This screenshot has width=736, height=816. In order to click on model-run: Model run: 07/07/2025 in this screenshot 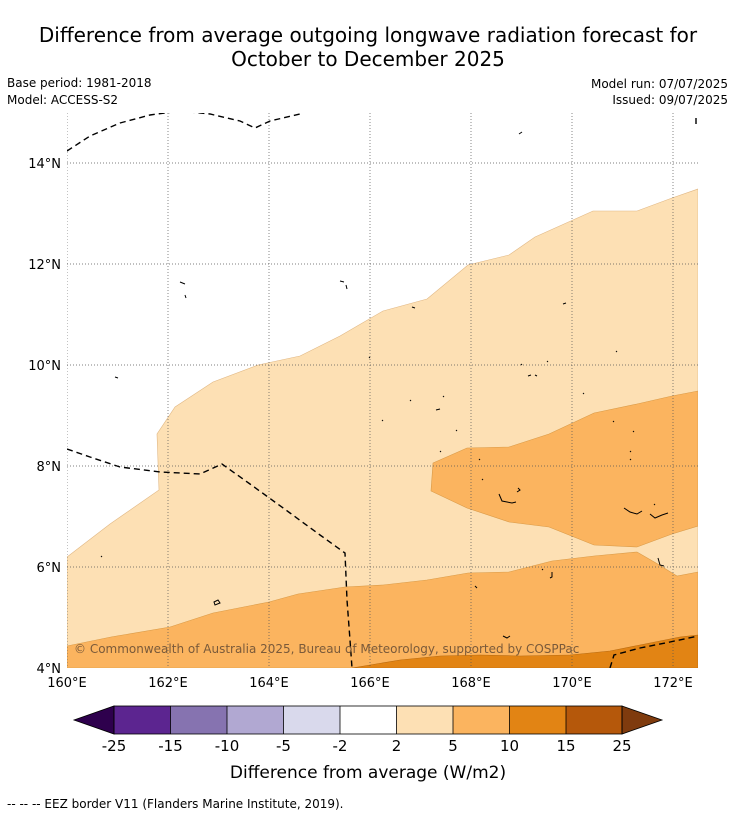, I will do `click(659, 84)`.